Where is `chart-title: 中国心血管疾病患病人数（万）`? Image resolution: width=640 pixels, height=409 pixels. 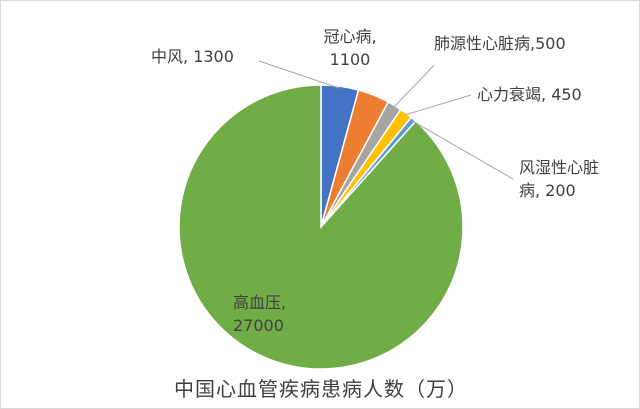
chart-title: 中国心血管疾病患病人数（万） is located at coordinates (321, 389).